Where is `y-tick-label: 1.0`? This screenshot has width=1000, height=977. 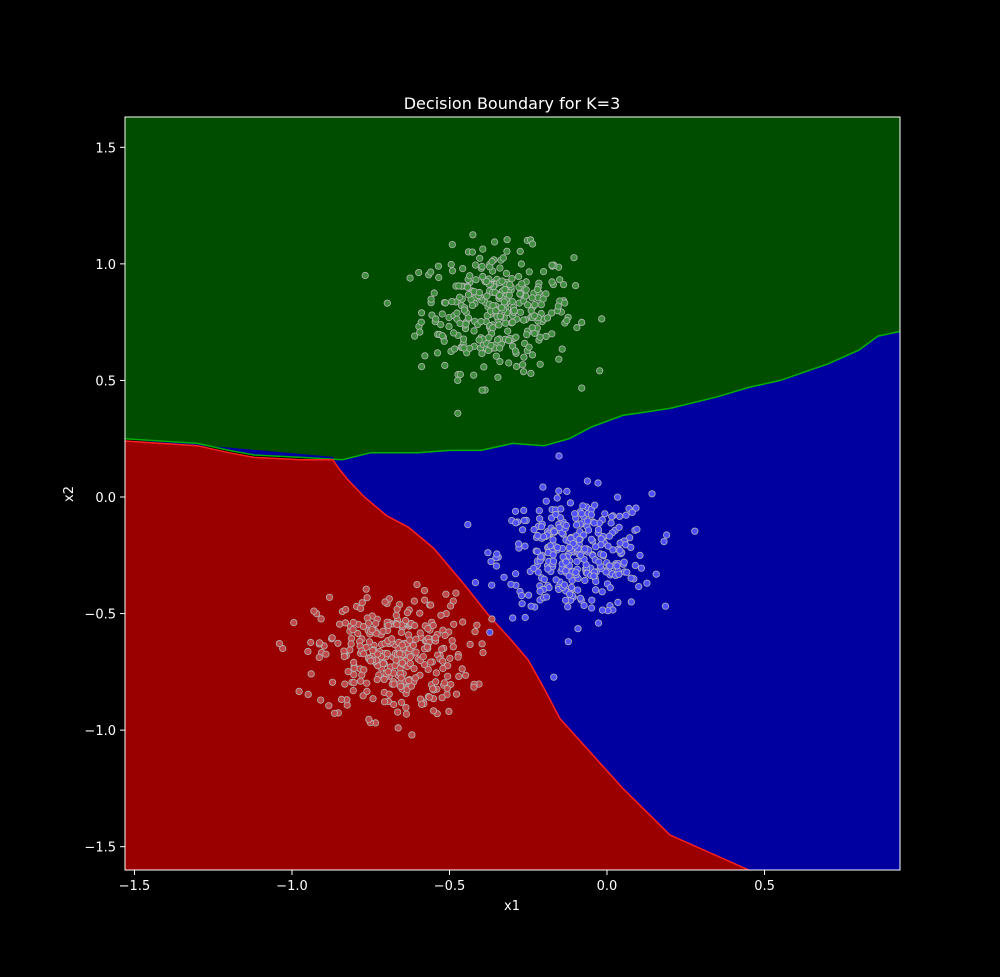 y-tick-label: 1.0 is located at coordinates (105, 265).